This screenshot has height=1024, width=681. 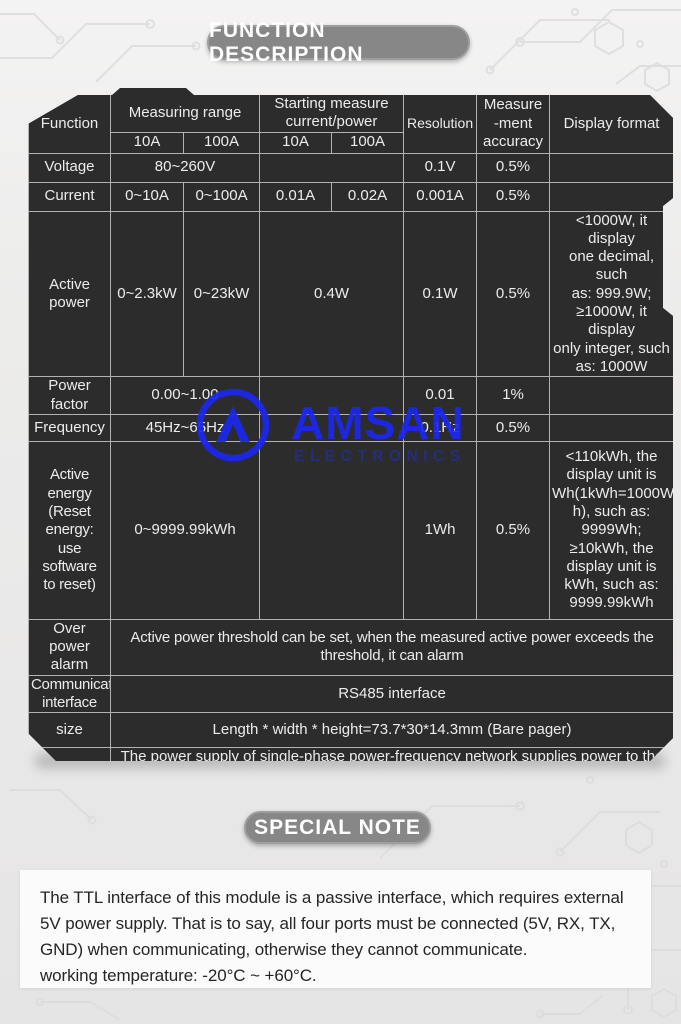 I want to click on amsan-logo: AMSAN ELECTRONICS, so click(x=331, y=426).